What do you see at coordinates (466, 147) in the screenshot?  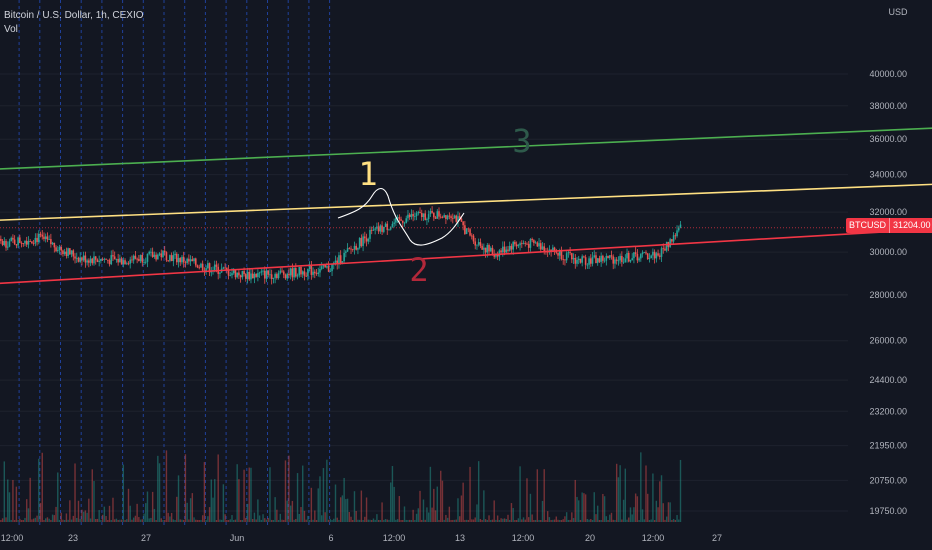 I see `trend-line-upper` at bounding box center [466, 147].